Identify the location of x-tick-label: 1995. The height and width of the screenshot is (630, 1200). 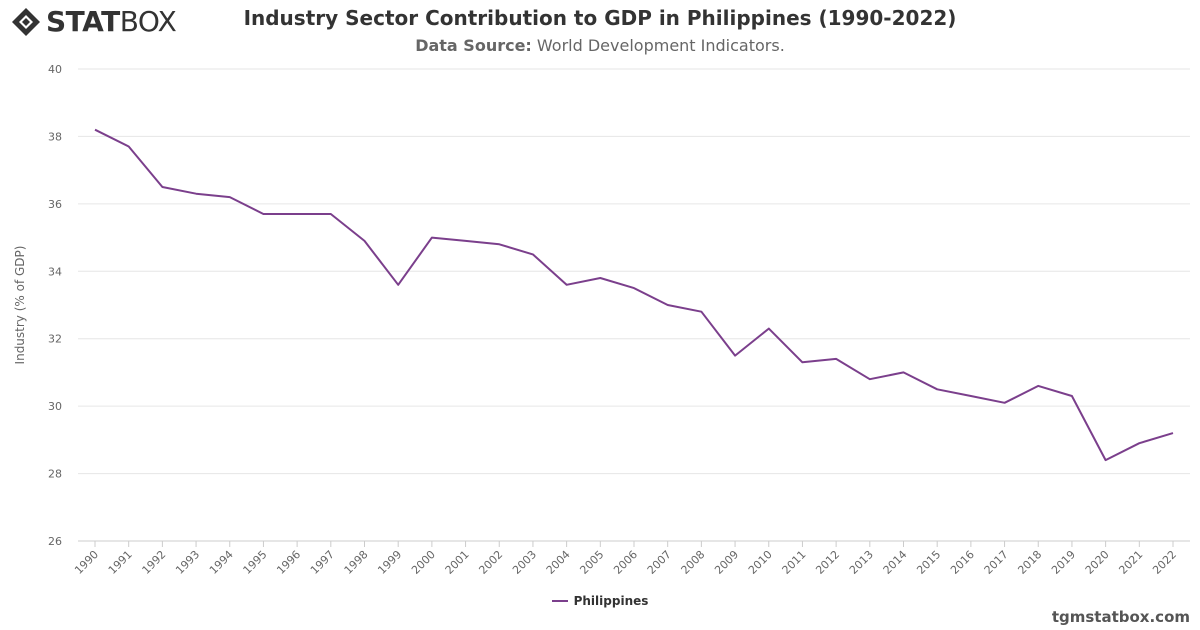
(255, 562).